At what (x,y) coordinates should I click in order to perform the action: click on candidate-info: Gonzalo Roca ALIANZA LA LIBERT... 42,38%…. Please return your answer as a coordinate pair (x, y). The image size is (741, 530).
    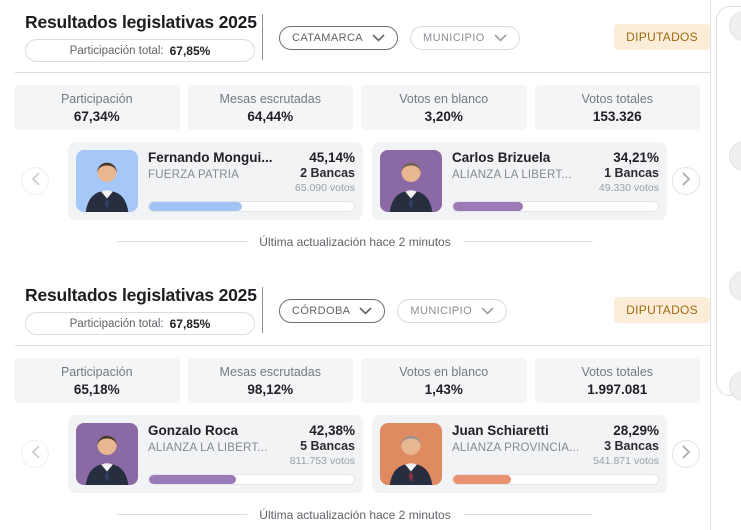
    Looking at the image, I should click on (251, 454).